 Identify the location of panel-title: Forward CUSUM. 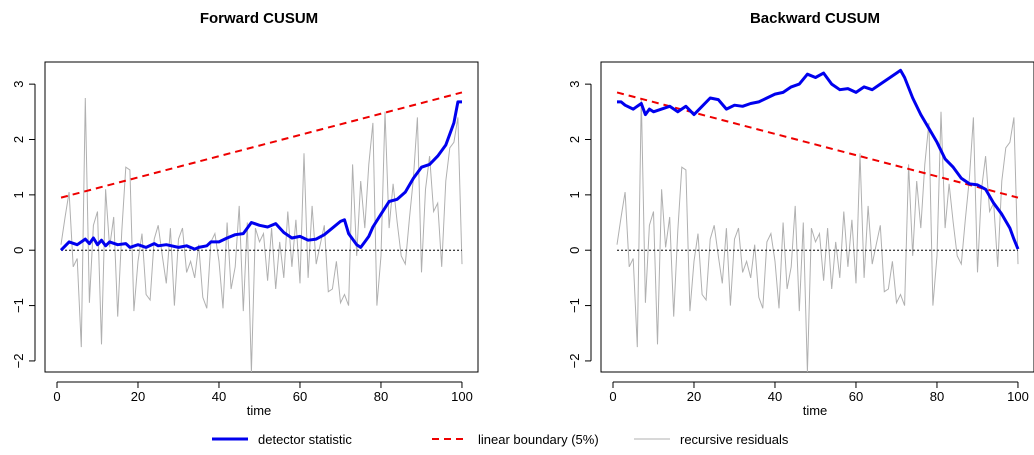
(259, 18).